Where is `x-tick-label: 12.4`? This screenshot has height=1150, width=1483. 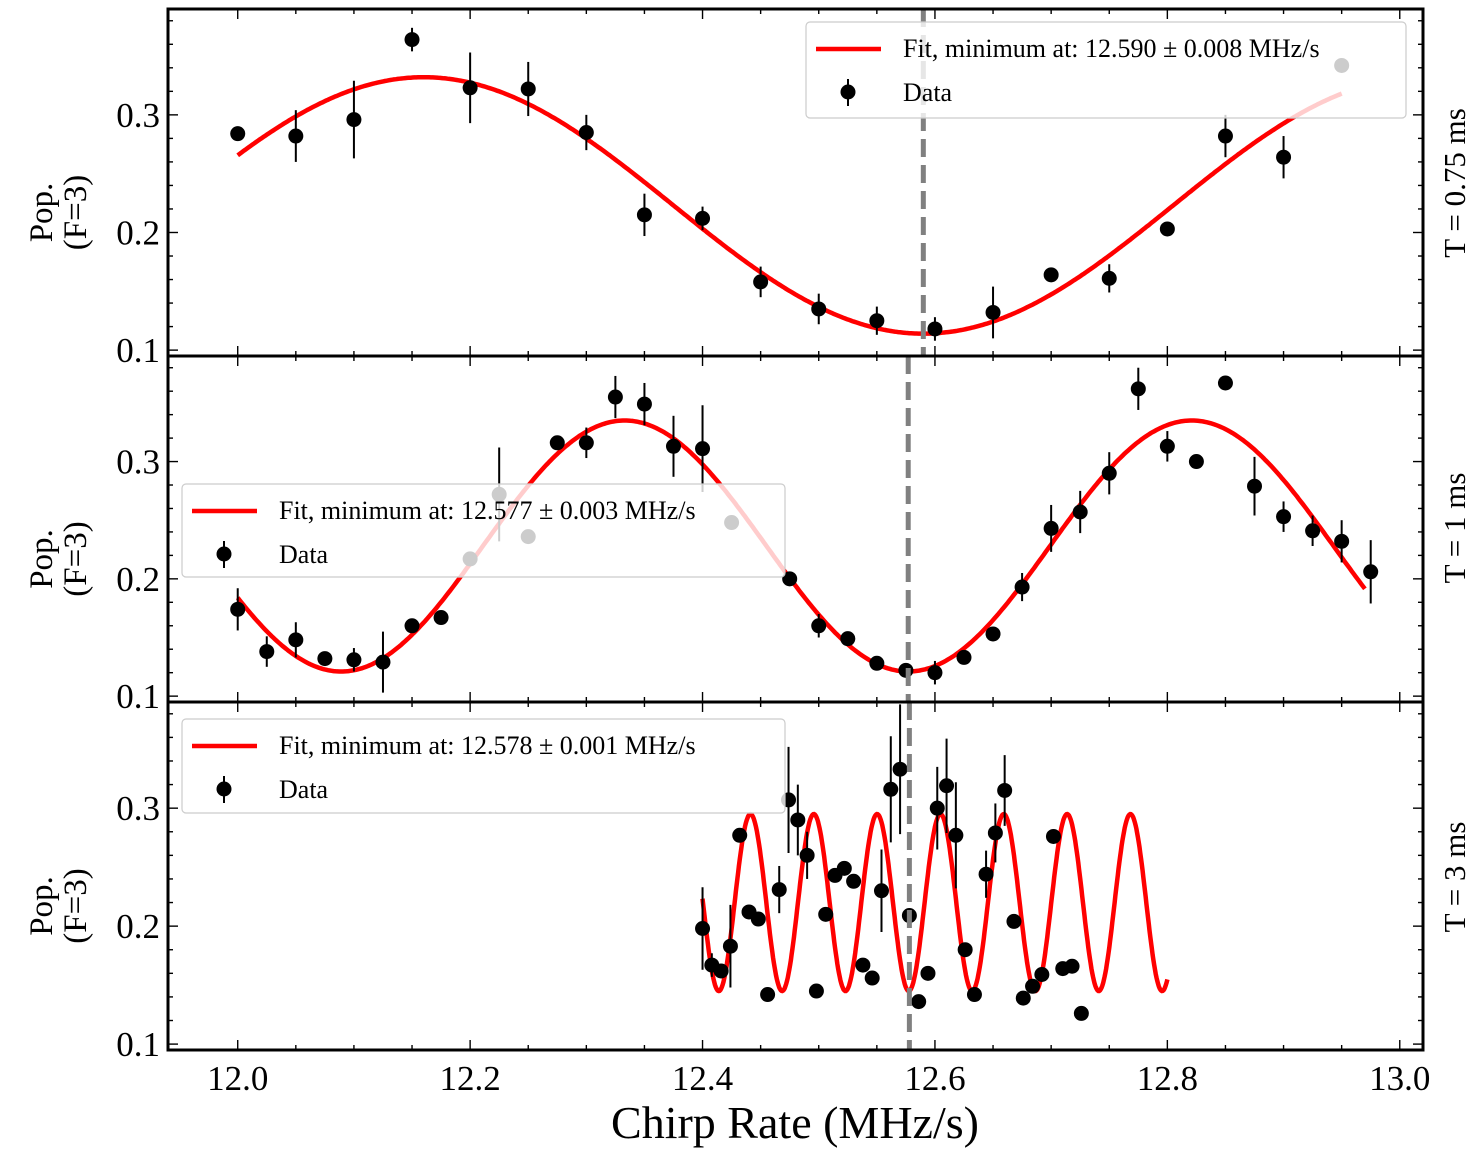
x-tick-label: 12.4 is located at coordinates (702, 1078).